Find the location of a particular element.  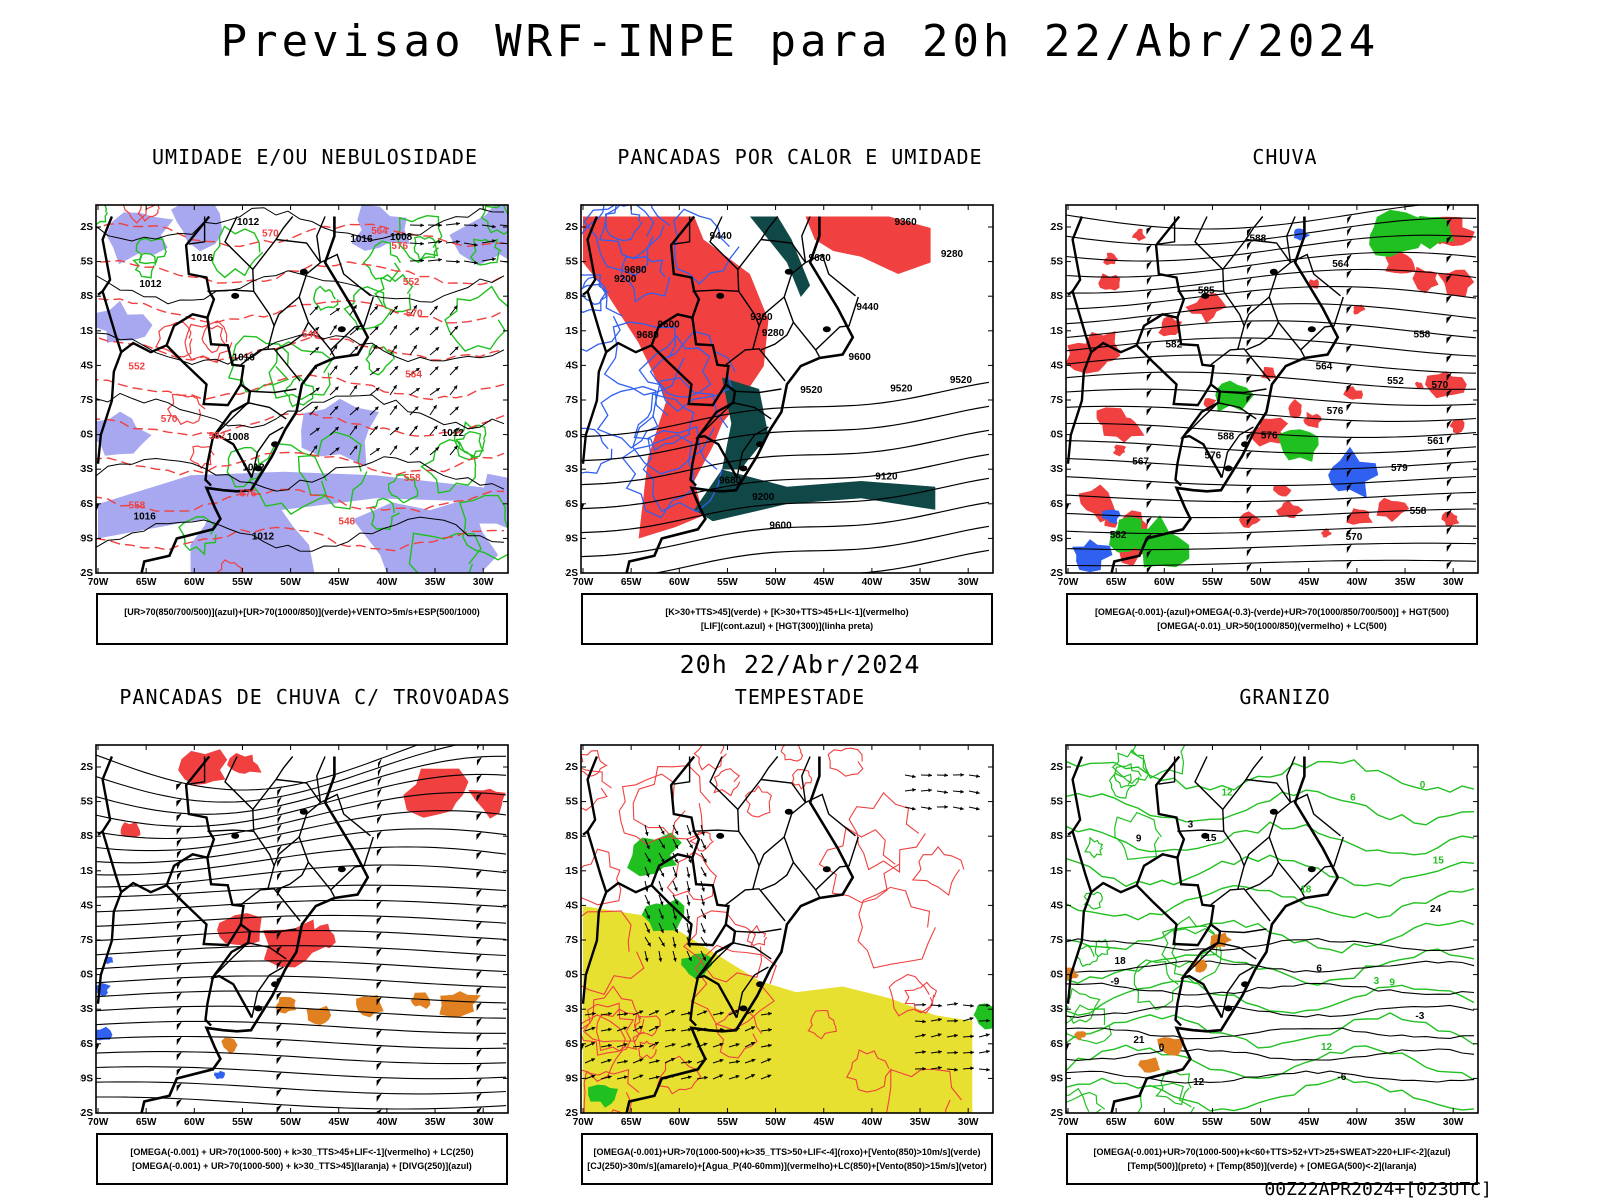

lat-label: 42S is located at coordinates (1056, 1113).